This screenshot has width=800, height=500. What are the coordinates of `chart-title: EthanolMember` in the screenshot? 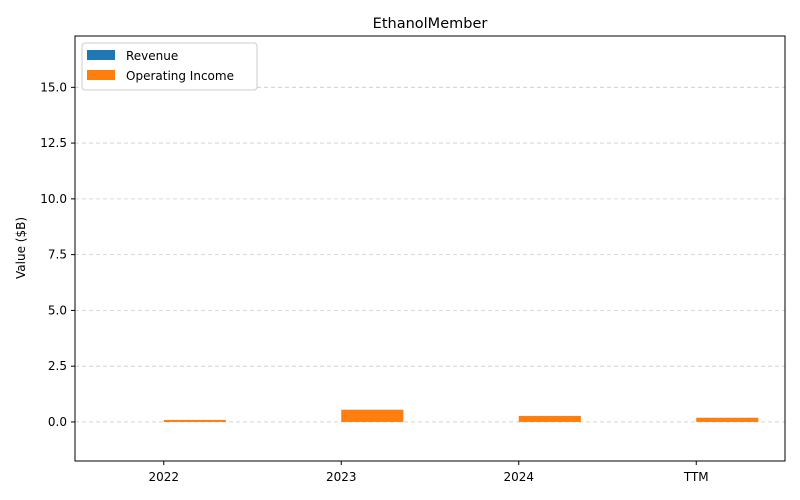 It's located at (430, 24).